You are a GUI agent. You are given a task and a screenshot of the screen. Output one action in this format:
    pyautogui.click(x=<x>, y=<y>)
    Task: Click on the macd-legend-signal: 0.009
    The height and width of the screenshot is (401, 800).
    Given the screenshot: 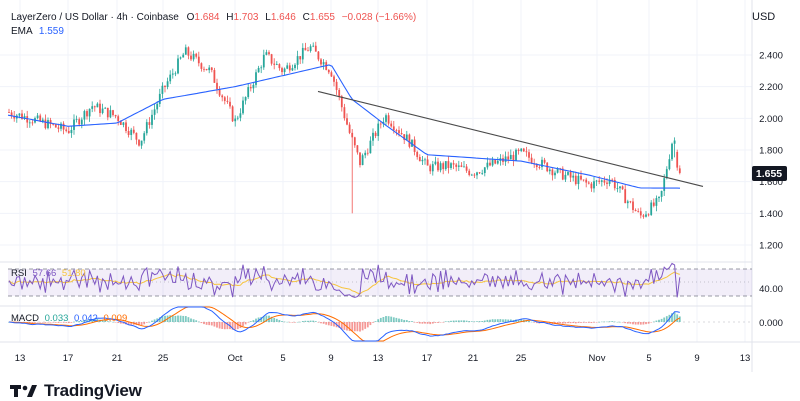 What is the action you would take?
    pyautogui.click(x=115, y=318)
    